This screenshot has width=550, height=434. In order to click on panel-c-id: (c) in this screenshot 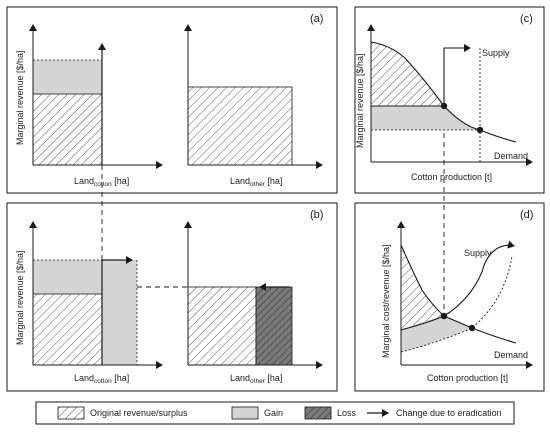, I will do `click(526, 19)`.